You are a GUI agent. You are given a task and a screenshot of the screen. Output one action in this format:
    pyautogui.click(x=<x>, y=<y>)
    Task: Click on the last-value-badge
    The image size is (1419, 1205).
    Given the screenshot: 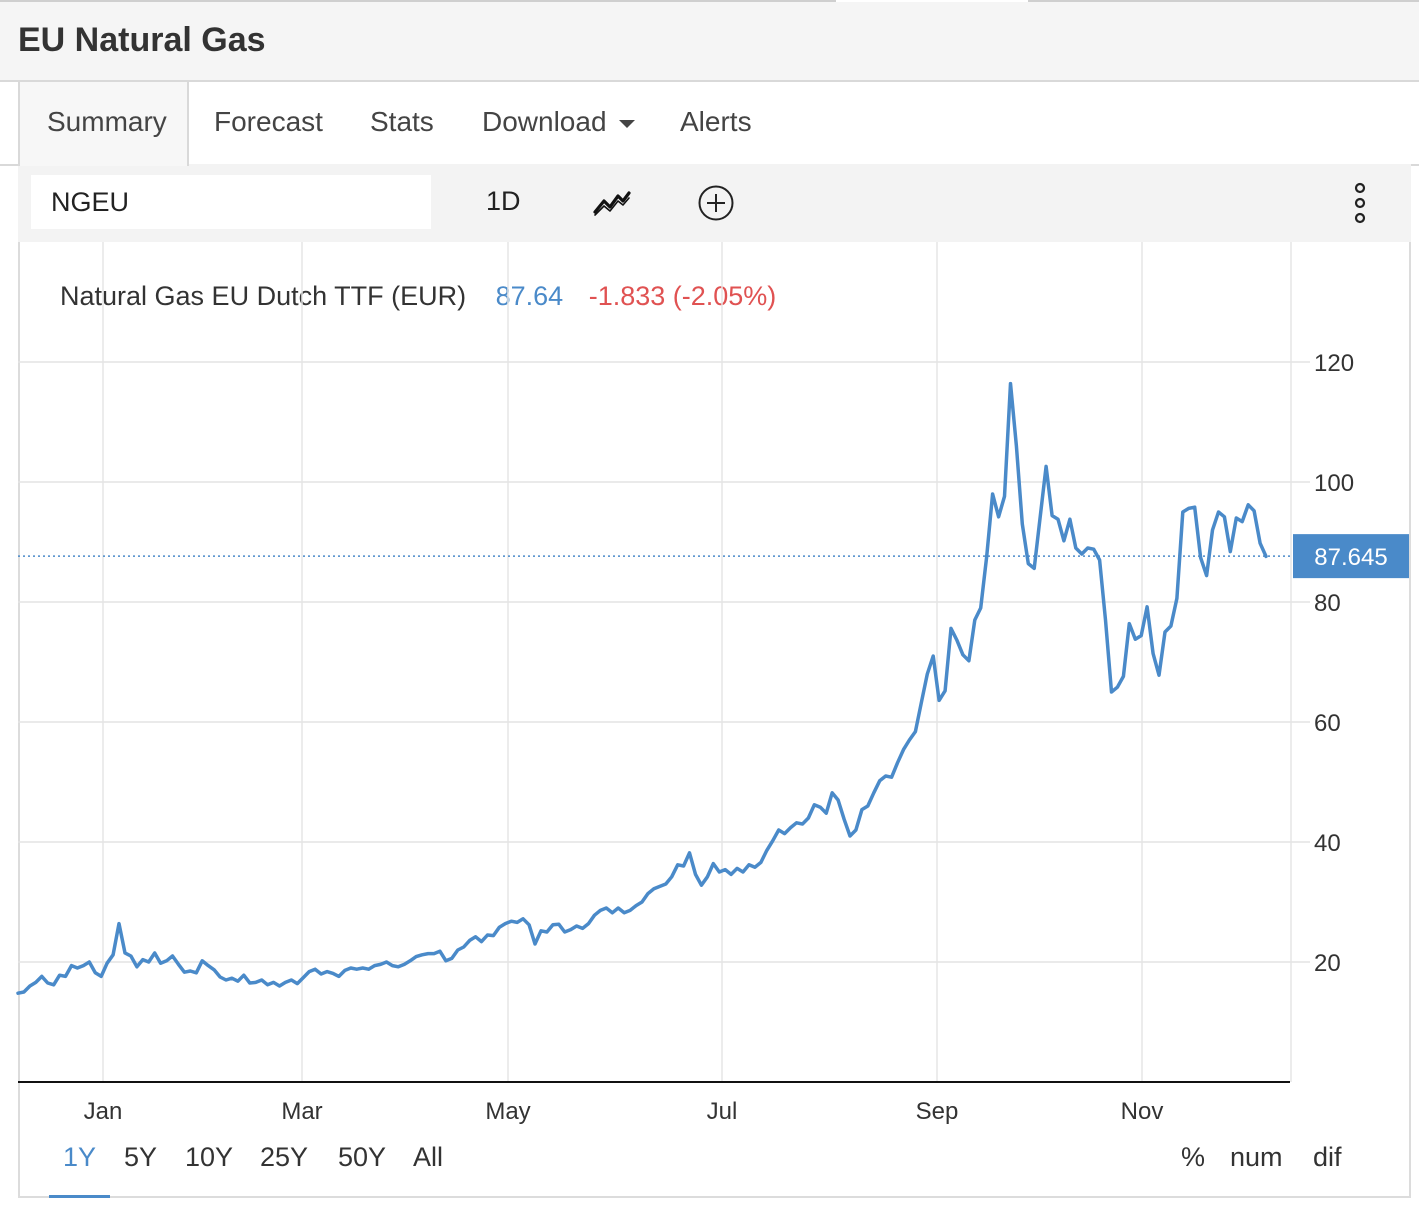 What is the action you would take?
    pyautogui.click(x=1351, y=556)
    